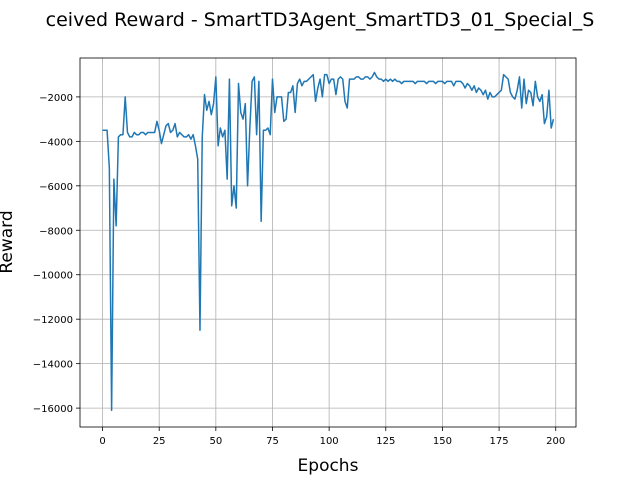 The image size is (640, 480). I want to click on x-tick-label: 125, so click(385, 441).